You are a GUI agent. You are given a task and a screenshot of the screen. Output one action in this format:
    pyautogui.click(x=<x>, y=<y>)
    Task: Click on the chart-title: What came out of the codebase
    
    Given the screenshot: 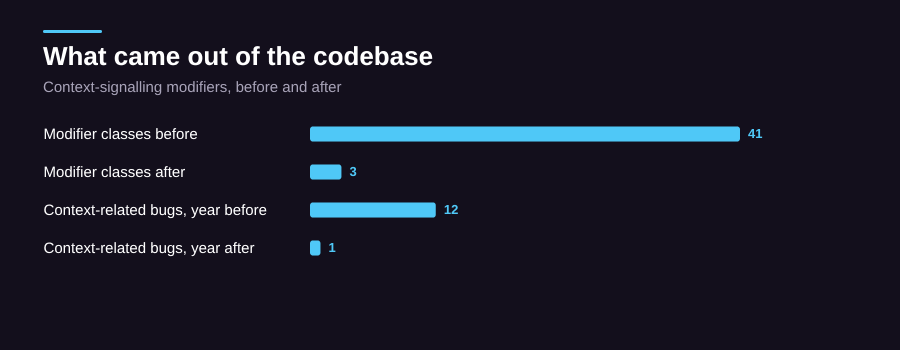 What is the action you would take?
    pyautogui.click(x=238, y=56)
    